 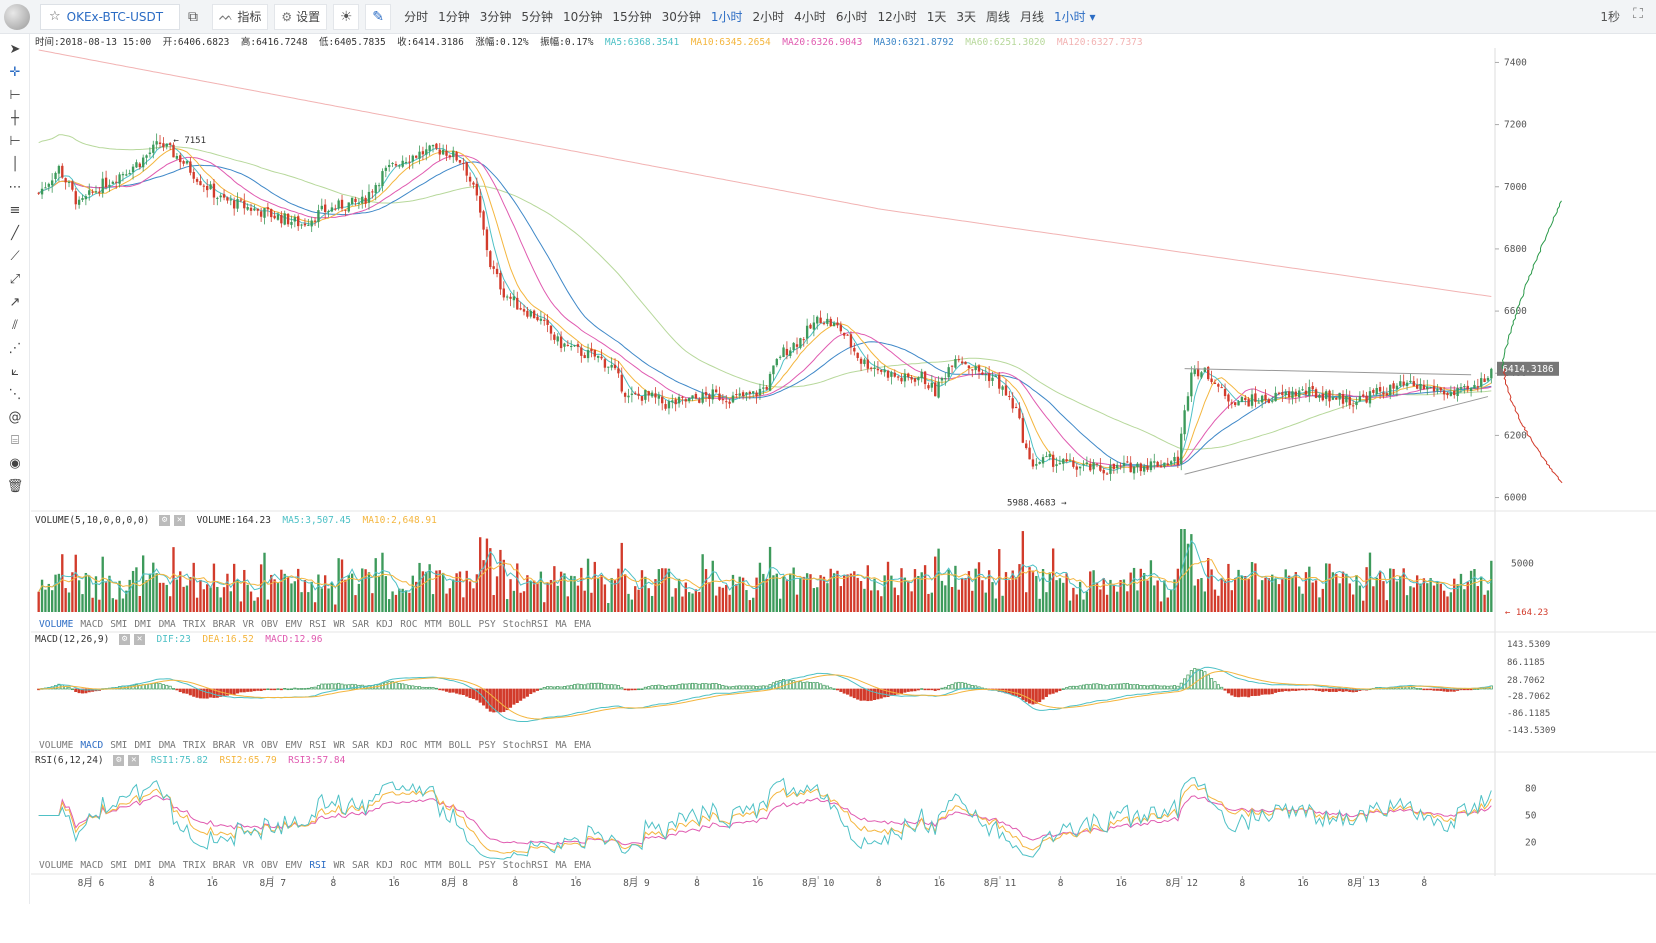 What do you see at coordinates (966, 16) in the screenshot?
I see `period-tab: 3天` at bounding box center [966, 16].